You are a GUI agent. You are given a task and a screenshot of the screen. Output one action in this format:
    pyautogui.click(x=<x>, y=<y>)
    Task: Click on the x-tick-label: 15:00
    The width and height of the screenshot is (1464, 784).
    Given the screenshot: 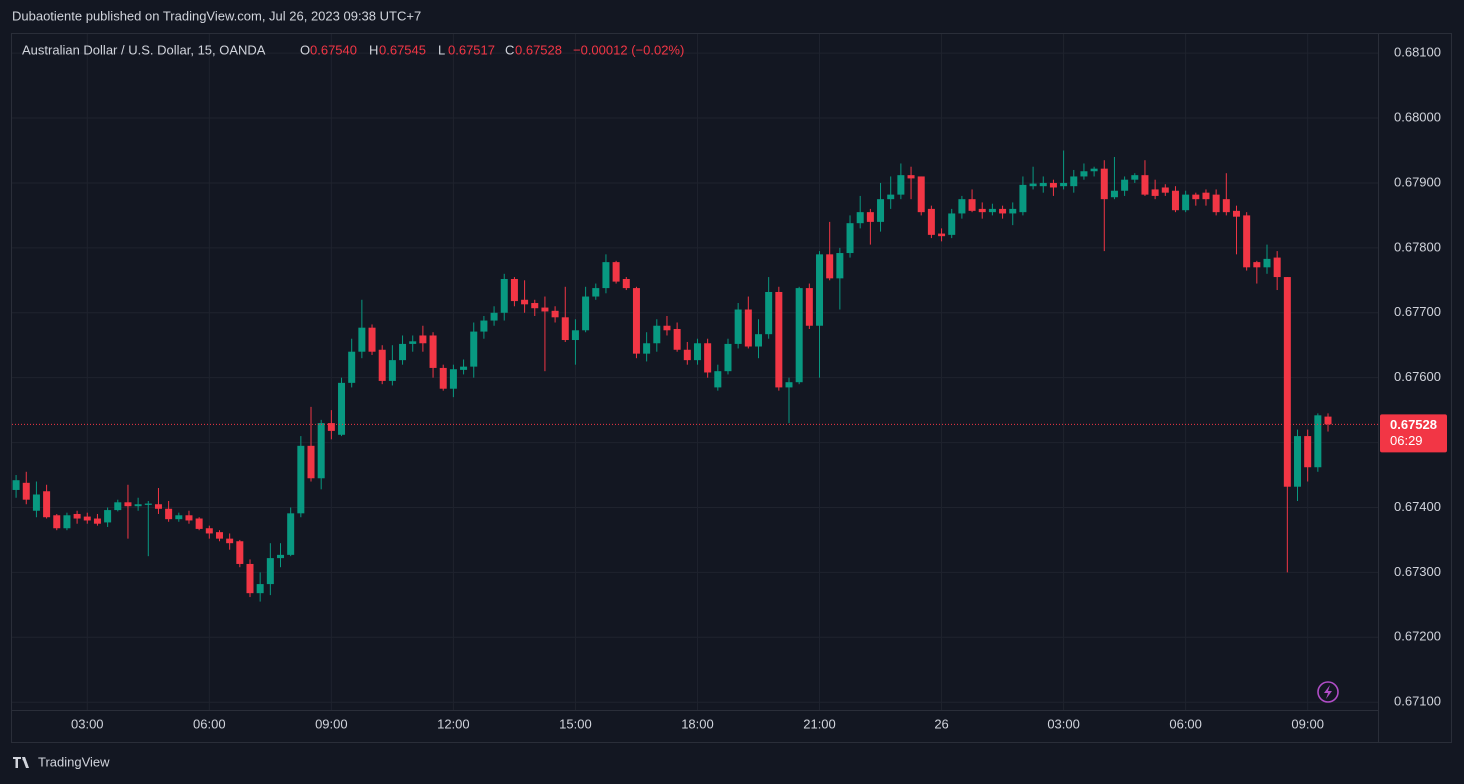 What is the action you would take?
    pyautogui.click(x=575, y=723)
    